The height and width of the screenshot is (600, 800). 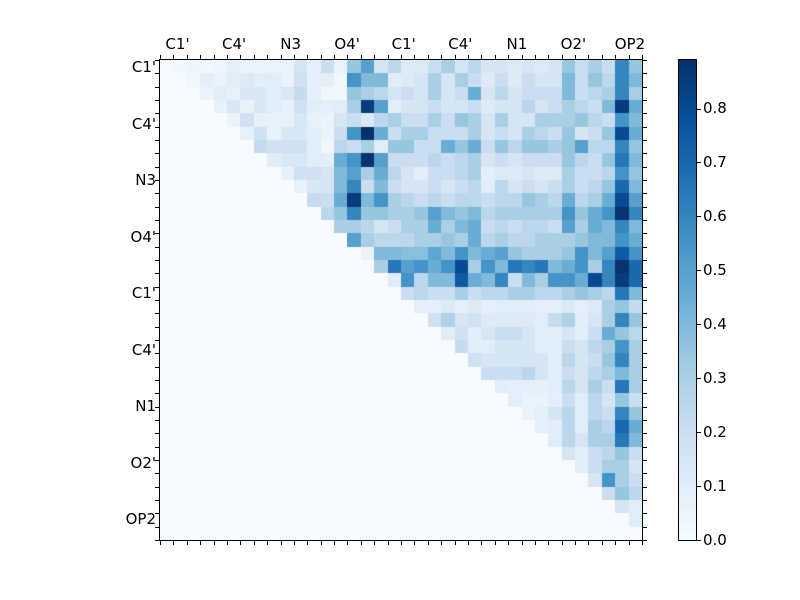 I want to click on colorbar-tick-label: 0.8, so click(x=715, y=108).